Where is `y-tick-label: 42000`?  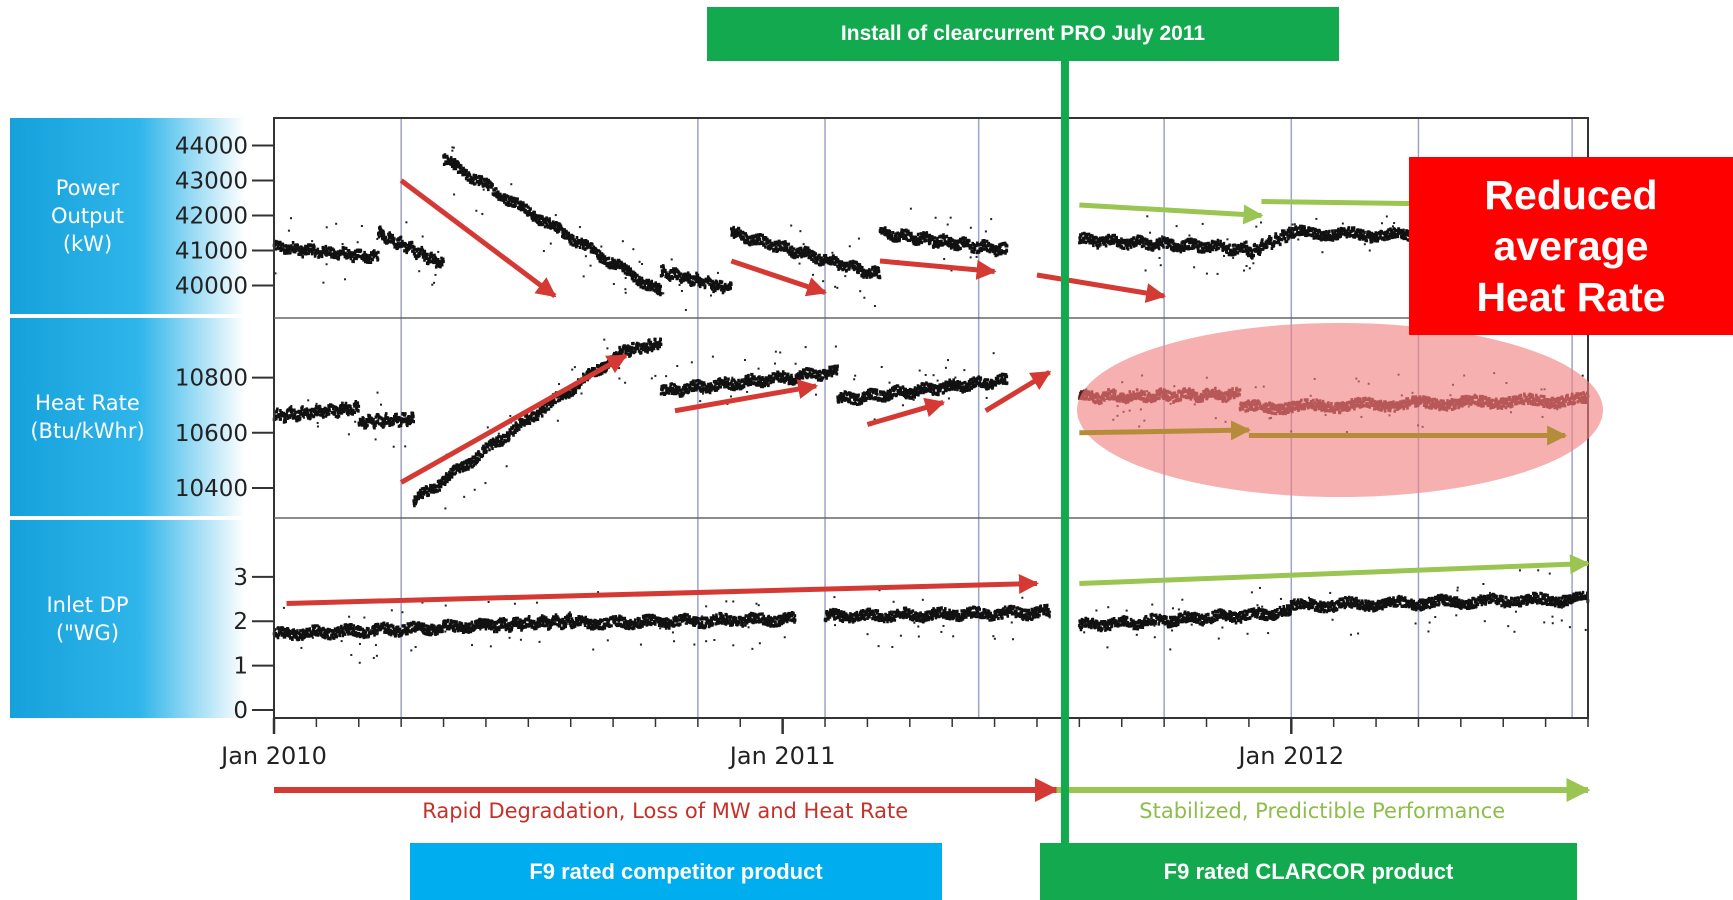 y-tick-label: 42000 is located at coordinates (211, 217).